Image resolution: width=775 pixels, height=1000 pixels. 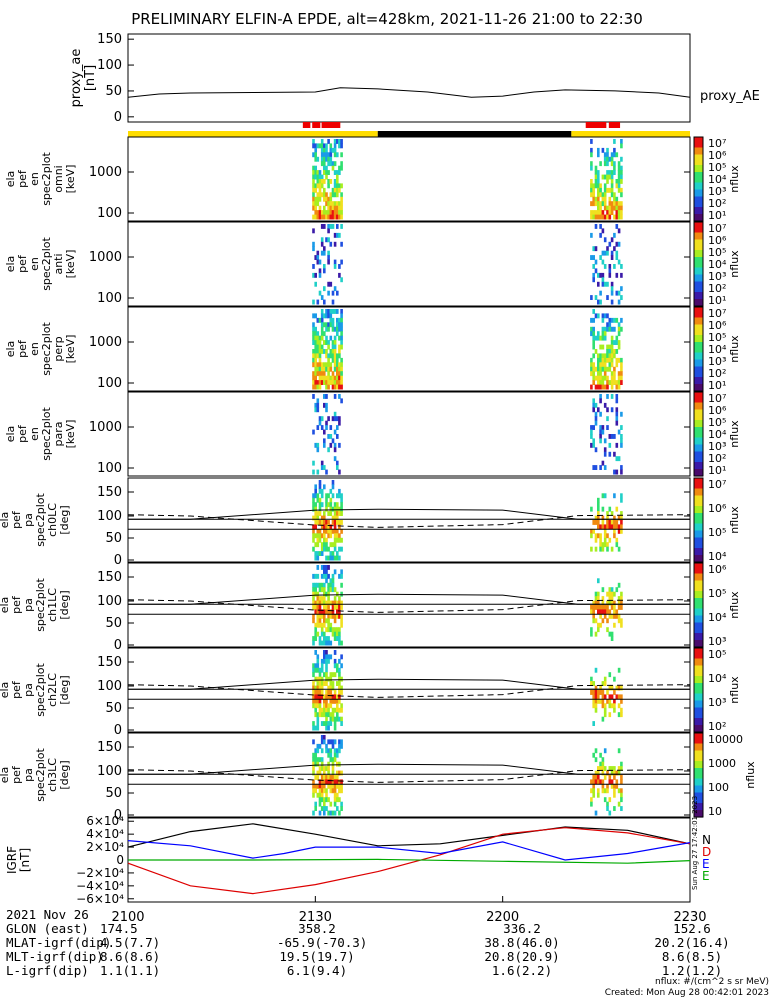 What do you see at coordinates (686, 993) in the screenshot?
I see `footer-created: Created: Mon Aug 28 00:42:01 2023` at bounding box center [686, 993].